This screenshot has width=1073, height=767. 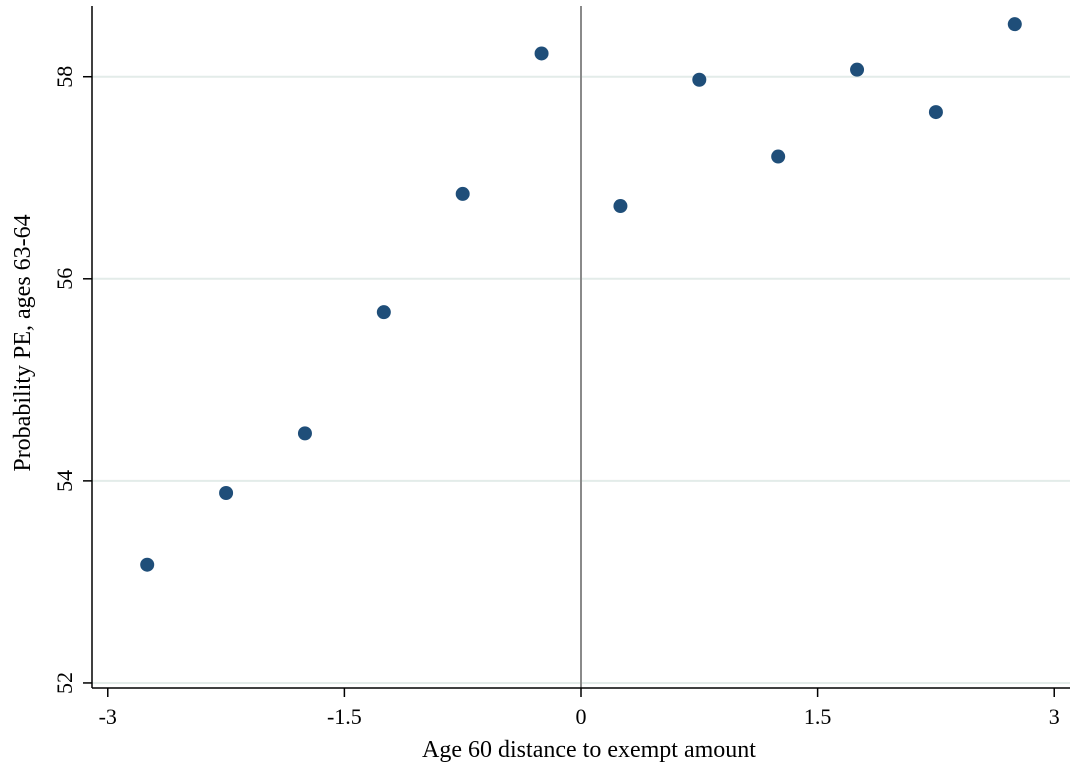 What do you see at coordinates (23, 342) in the screenshot?
I see `y-axis-title: Probability PE, ages 63-64` at bounding box center [23, 342].